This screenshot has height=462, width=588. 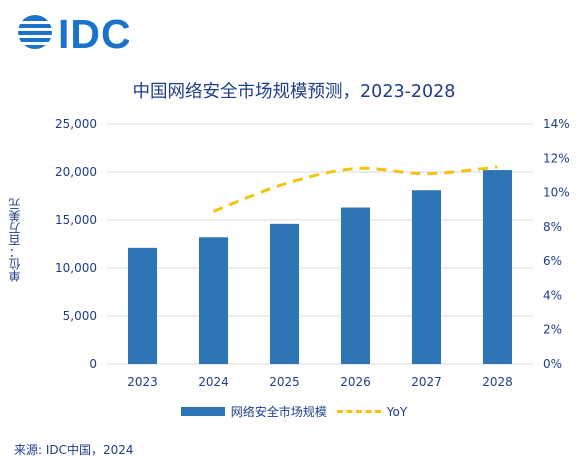 I want to click on legend-bar-swatch, so click(x=202, y=411).